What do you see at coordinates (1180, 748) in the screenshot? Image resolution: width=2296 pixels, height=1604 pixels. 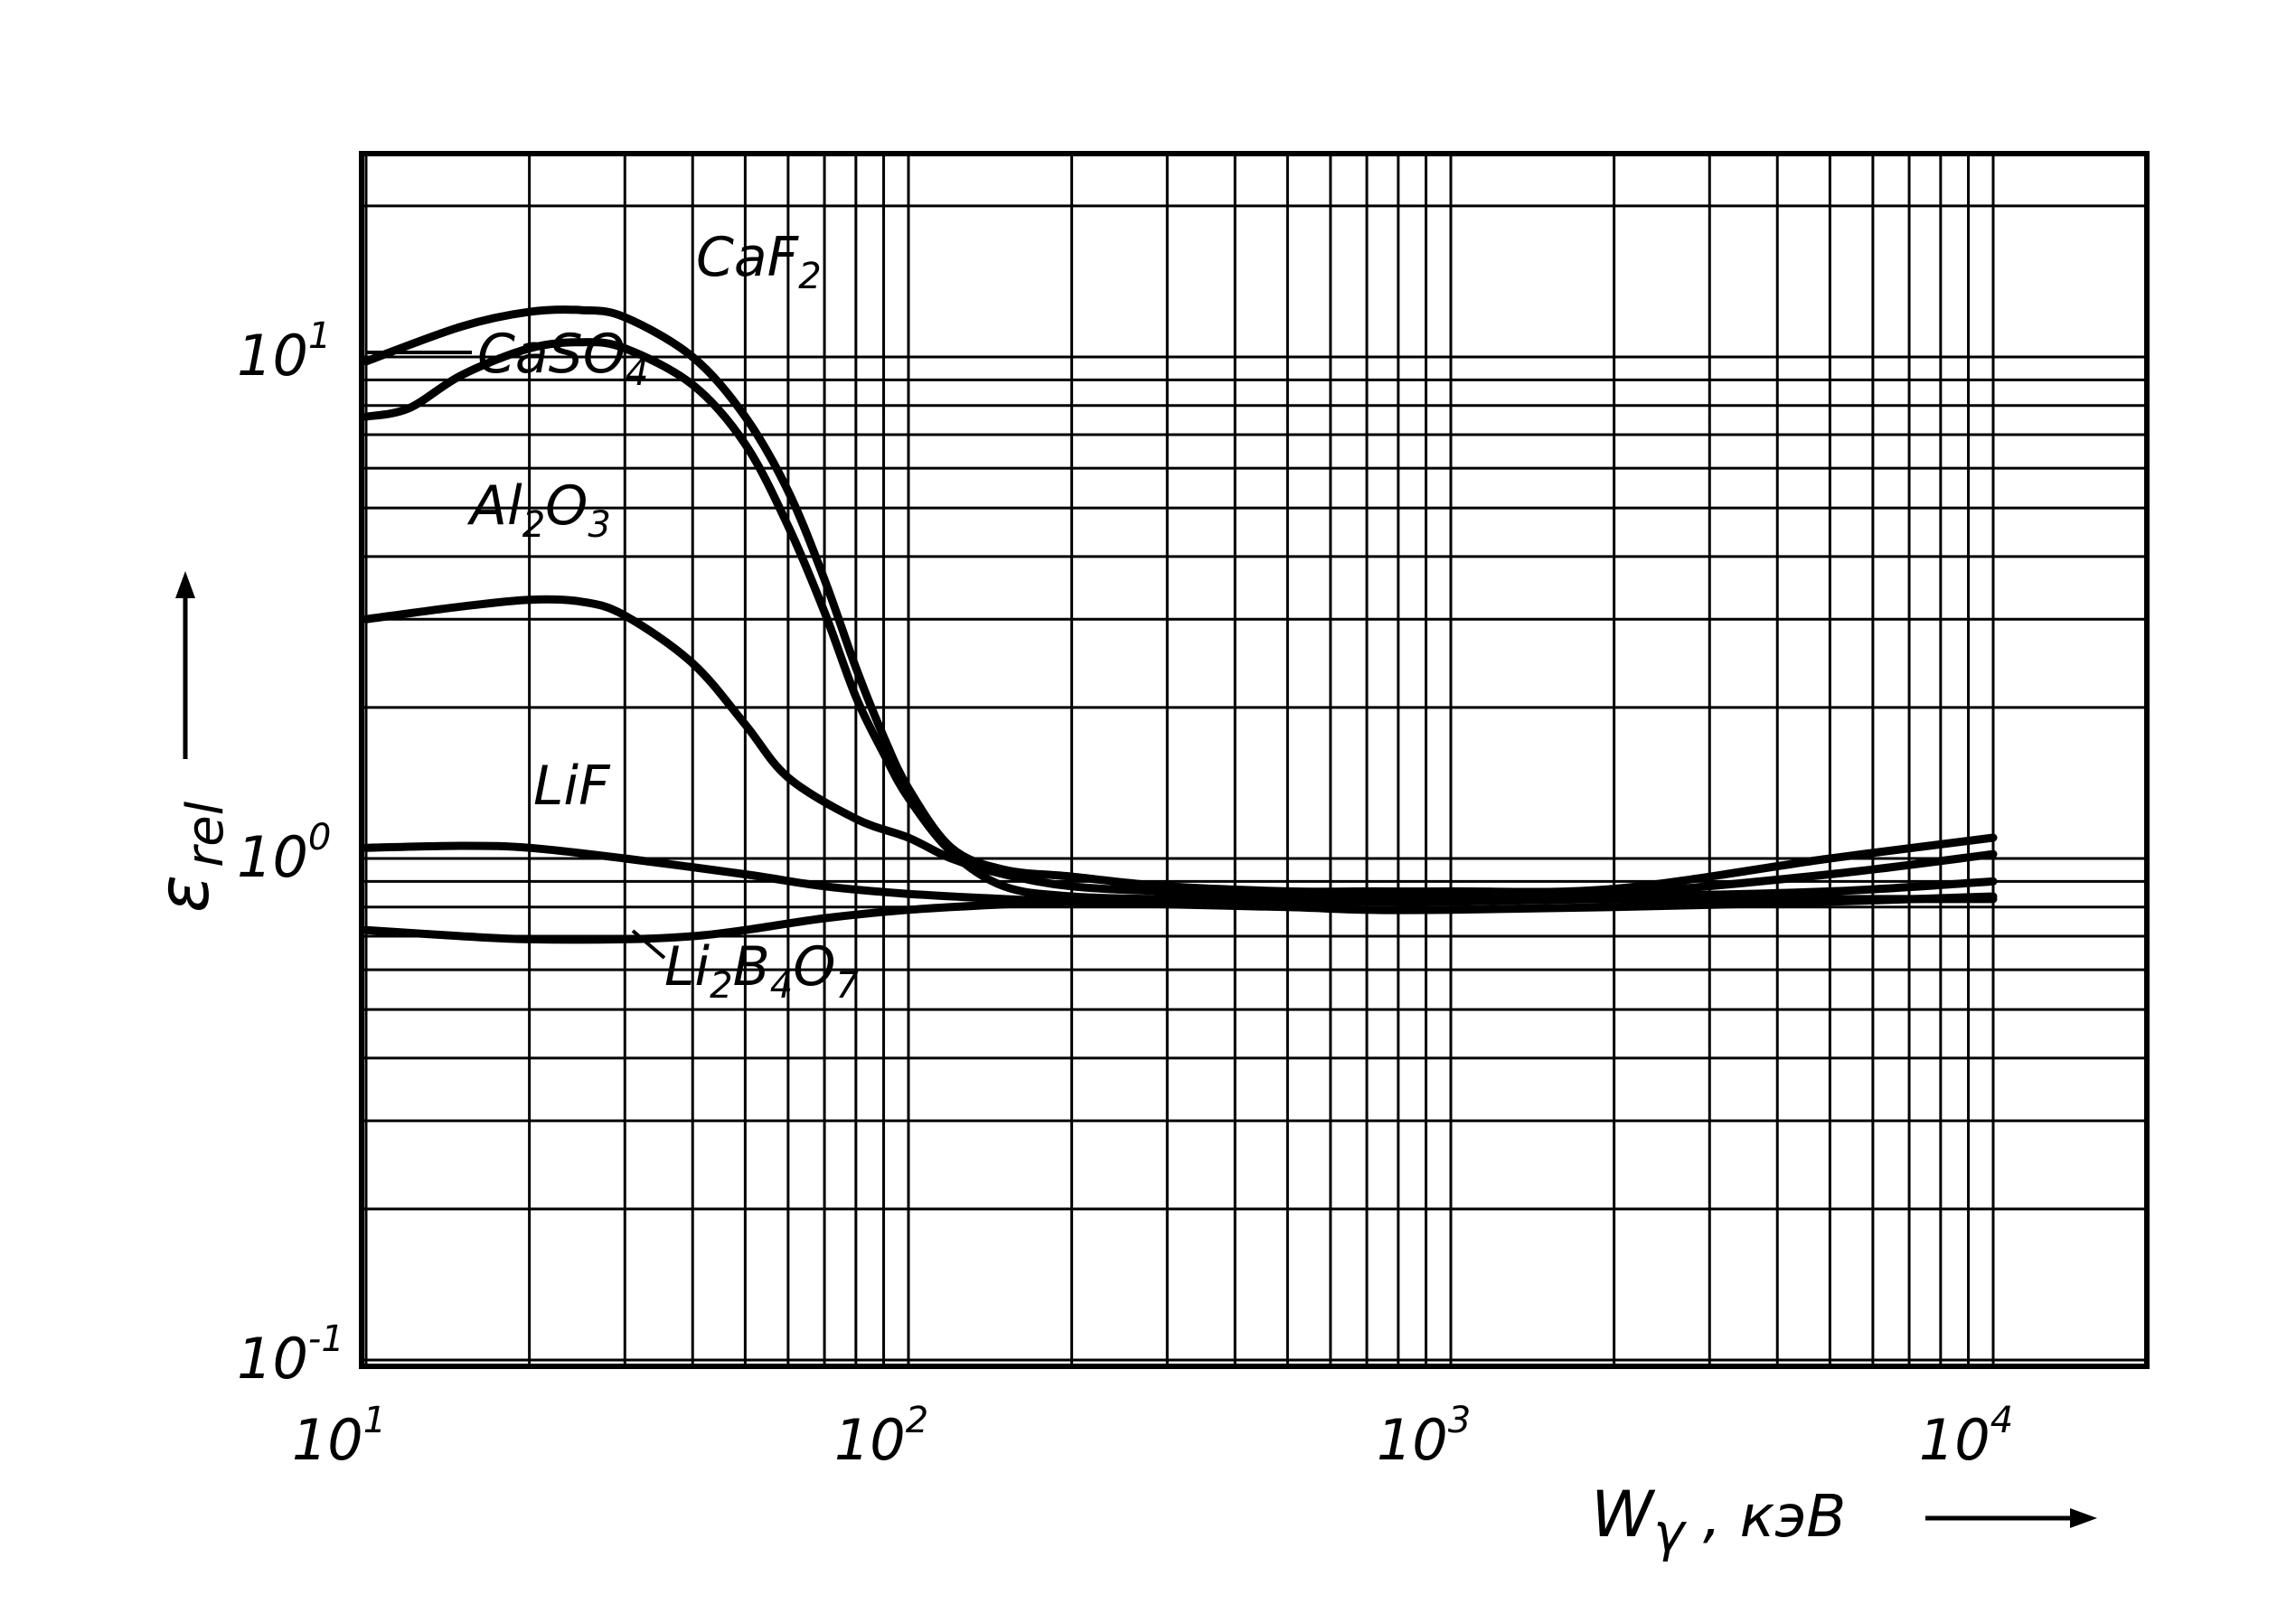 I see `series-line-al2o3` at bounding box center [1180, 748].